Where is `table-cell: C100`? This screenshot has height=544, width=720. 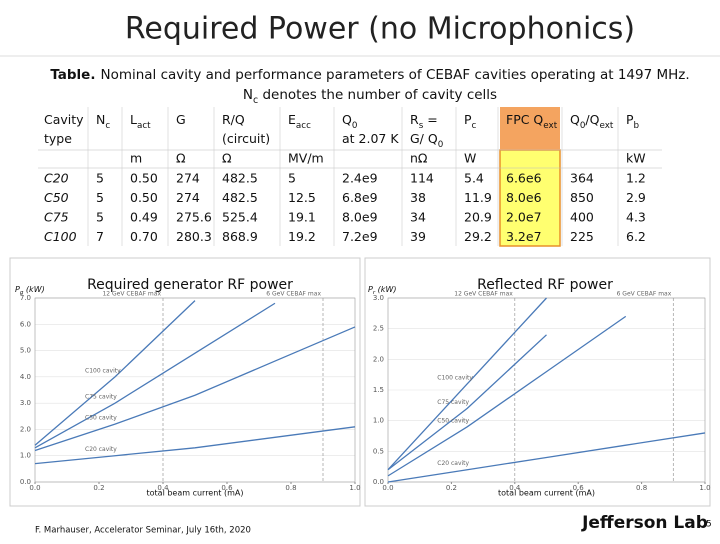
table-cell: C100 is located at coordinates (60, 236).